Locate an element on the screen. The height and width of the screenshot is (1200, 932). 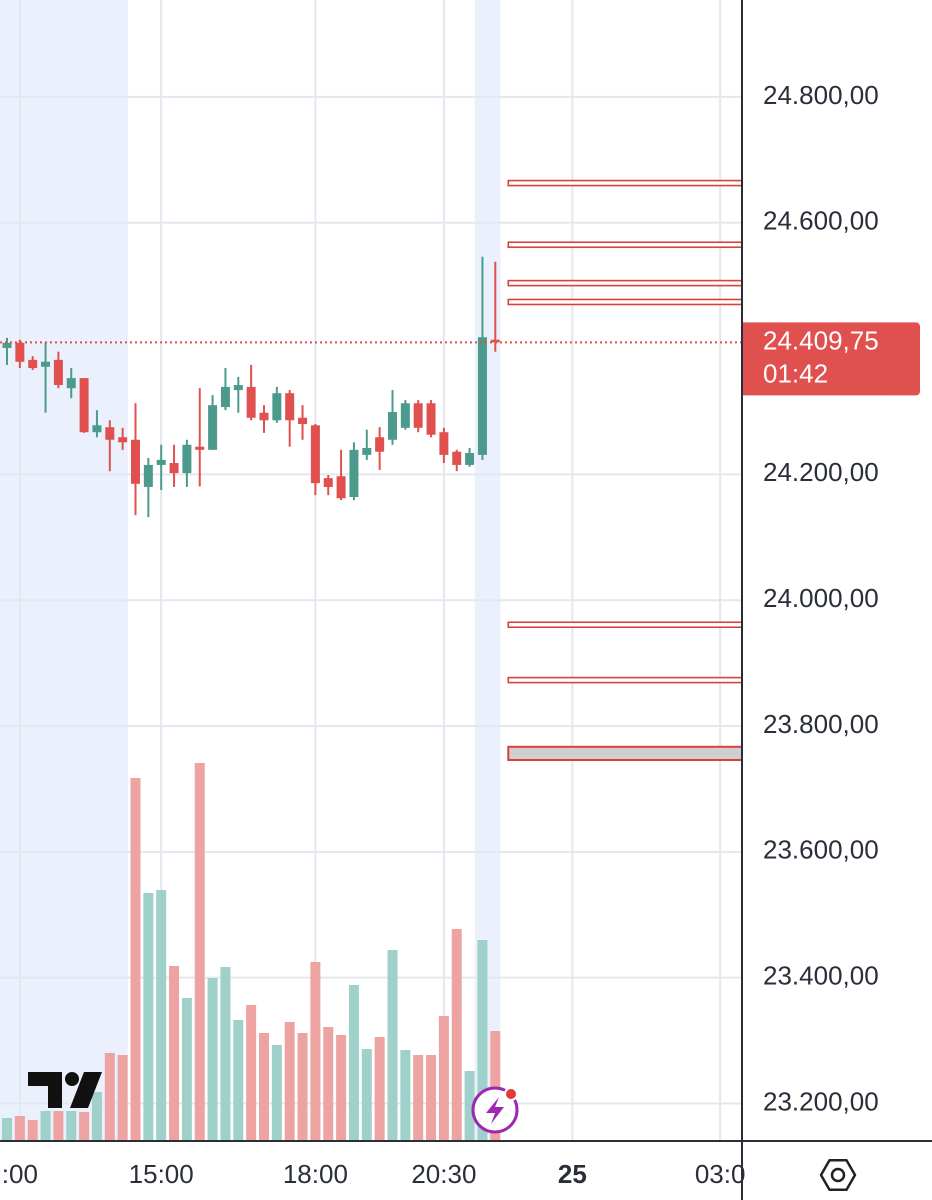
y-tick-label: 24.200,00 is located at coordinates (821, 472).